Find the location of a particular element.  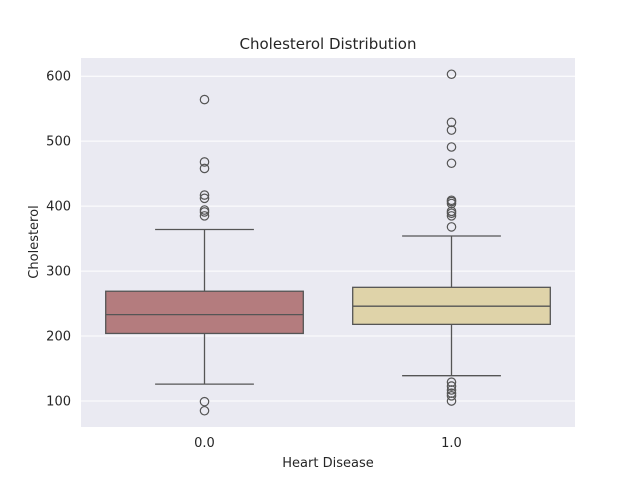

y-tick-label: 500 is located at coordinates (58, 142).